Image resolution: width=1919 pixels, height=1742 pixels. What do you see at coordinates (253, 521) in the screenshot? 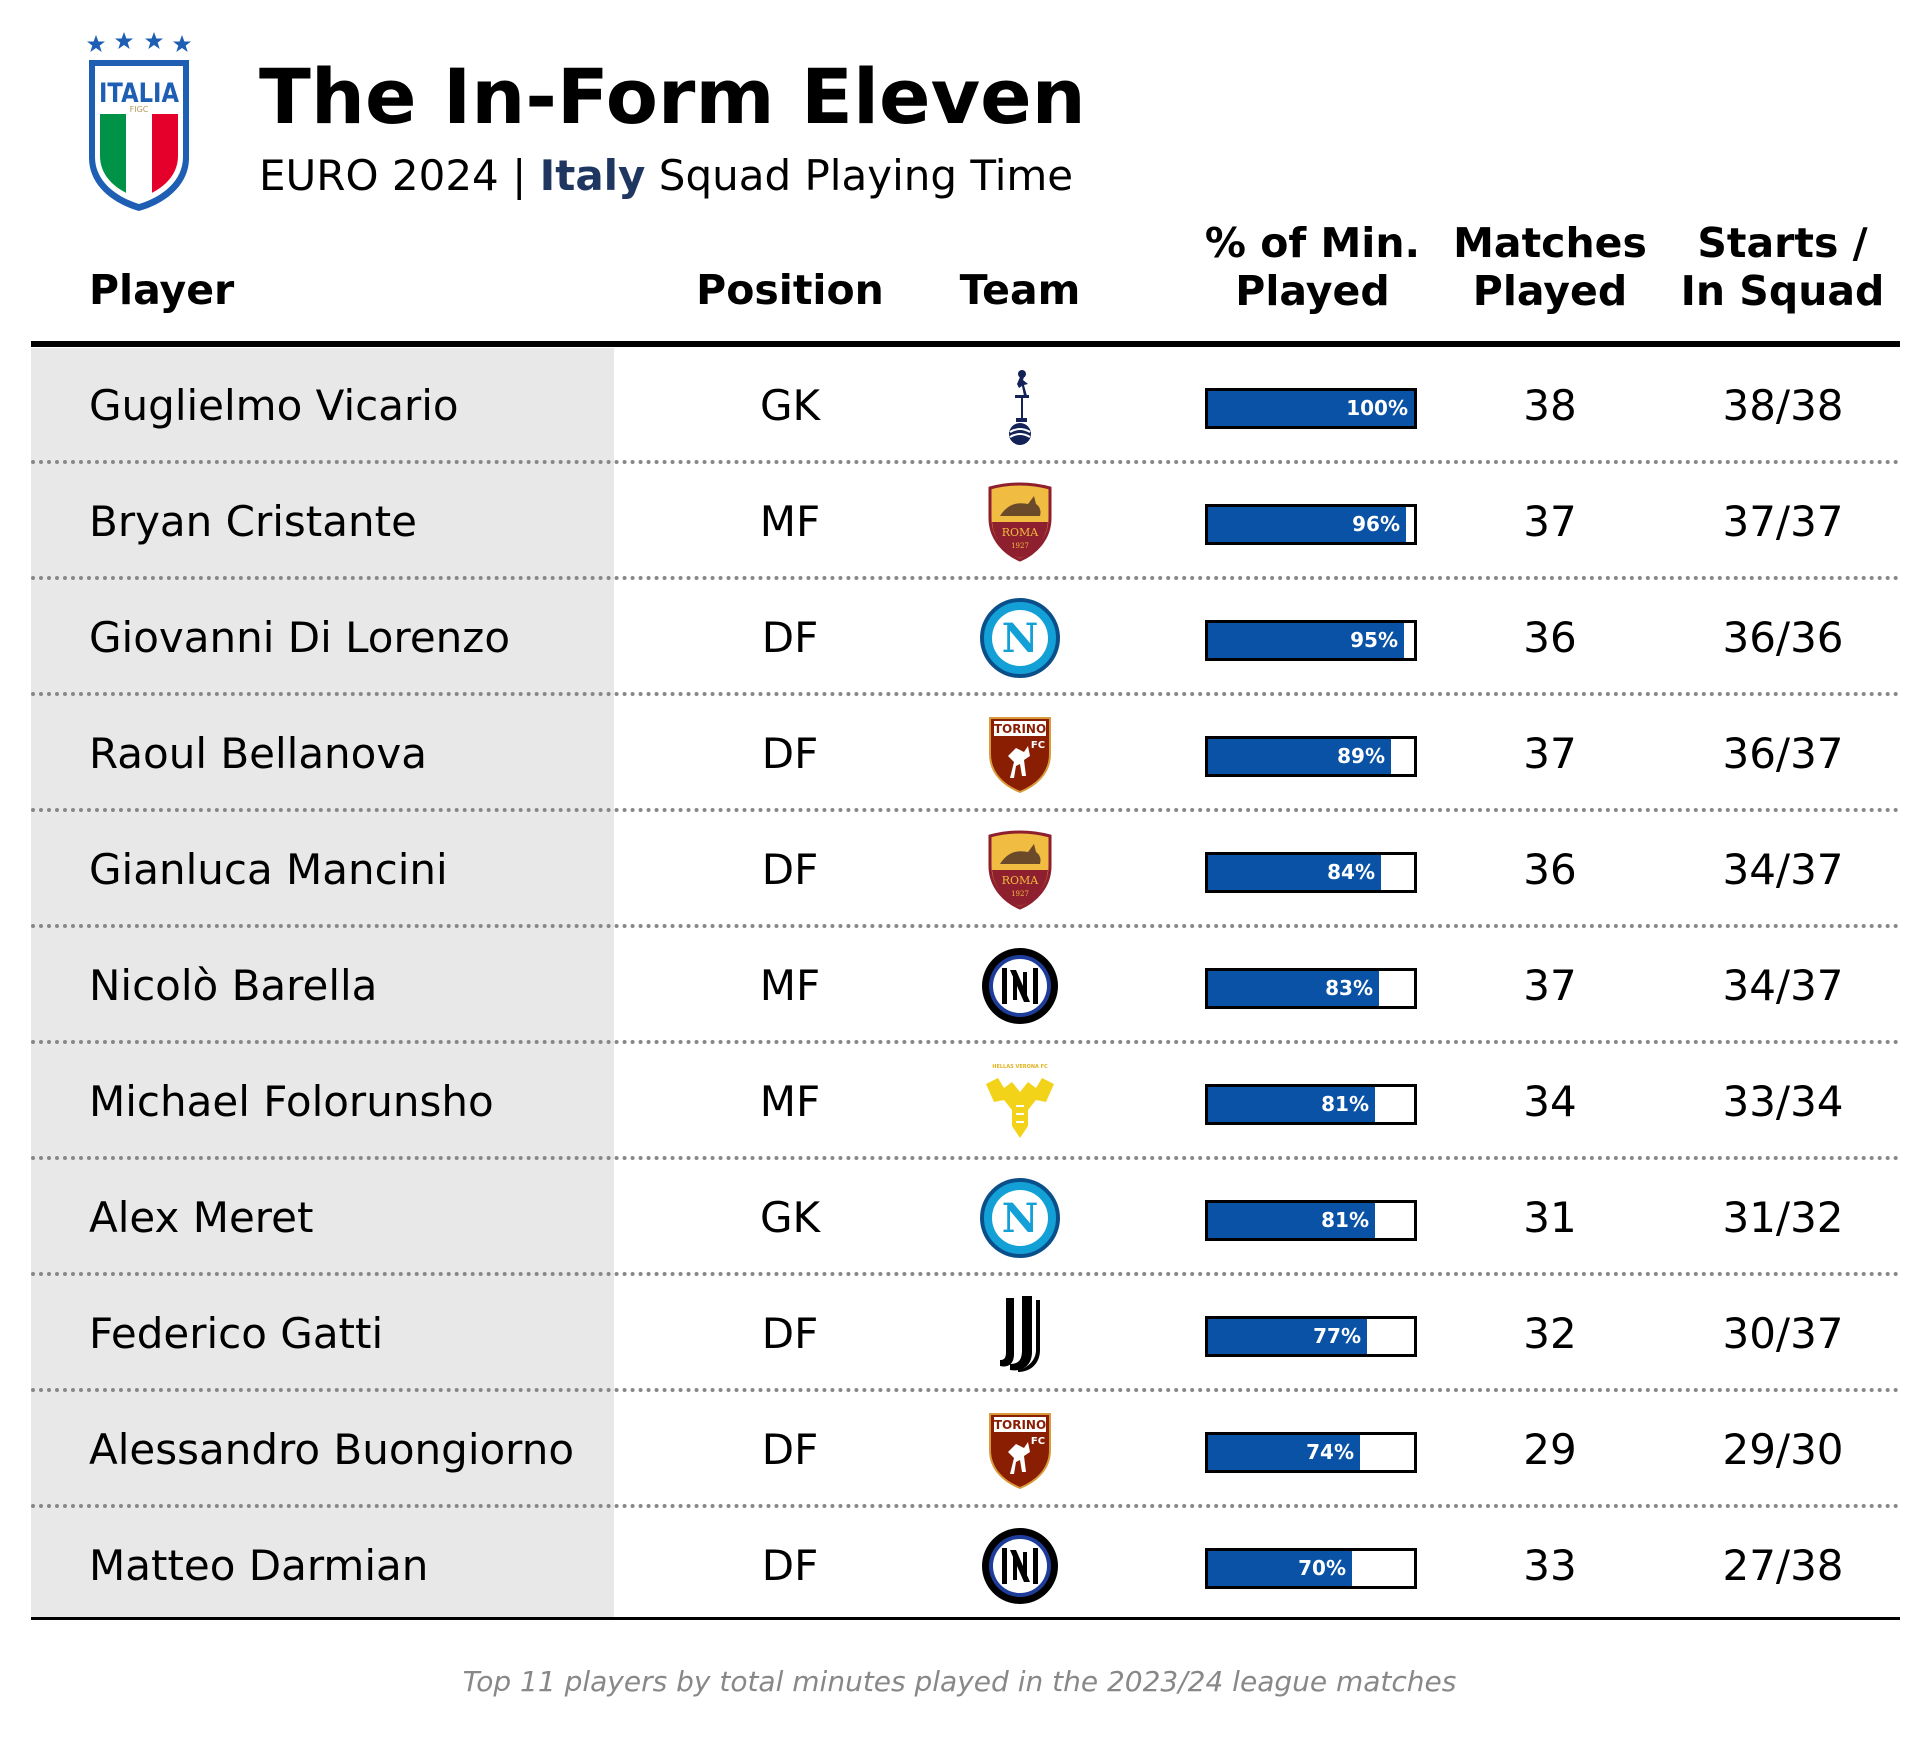
I see `player-name: Bryan Cristante` at bounding box center [253, 521].